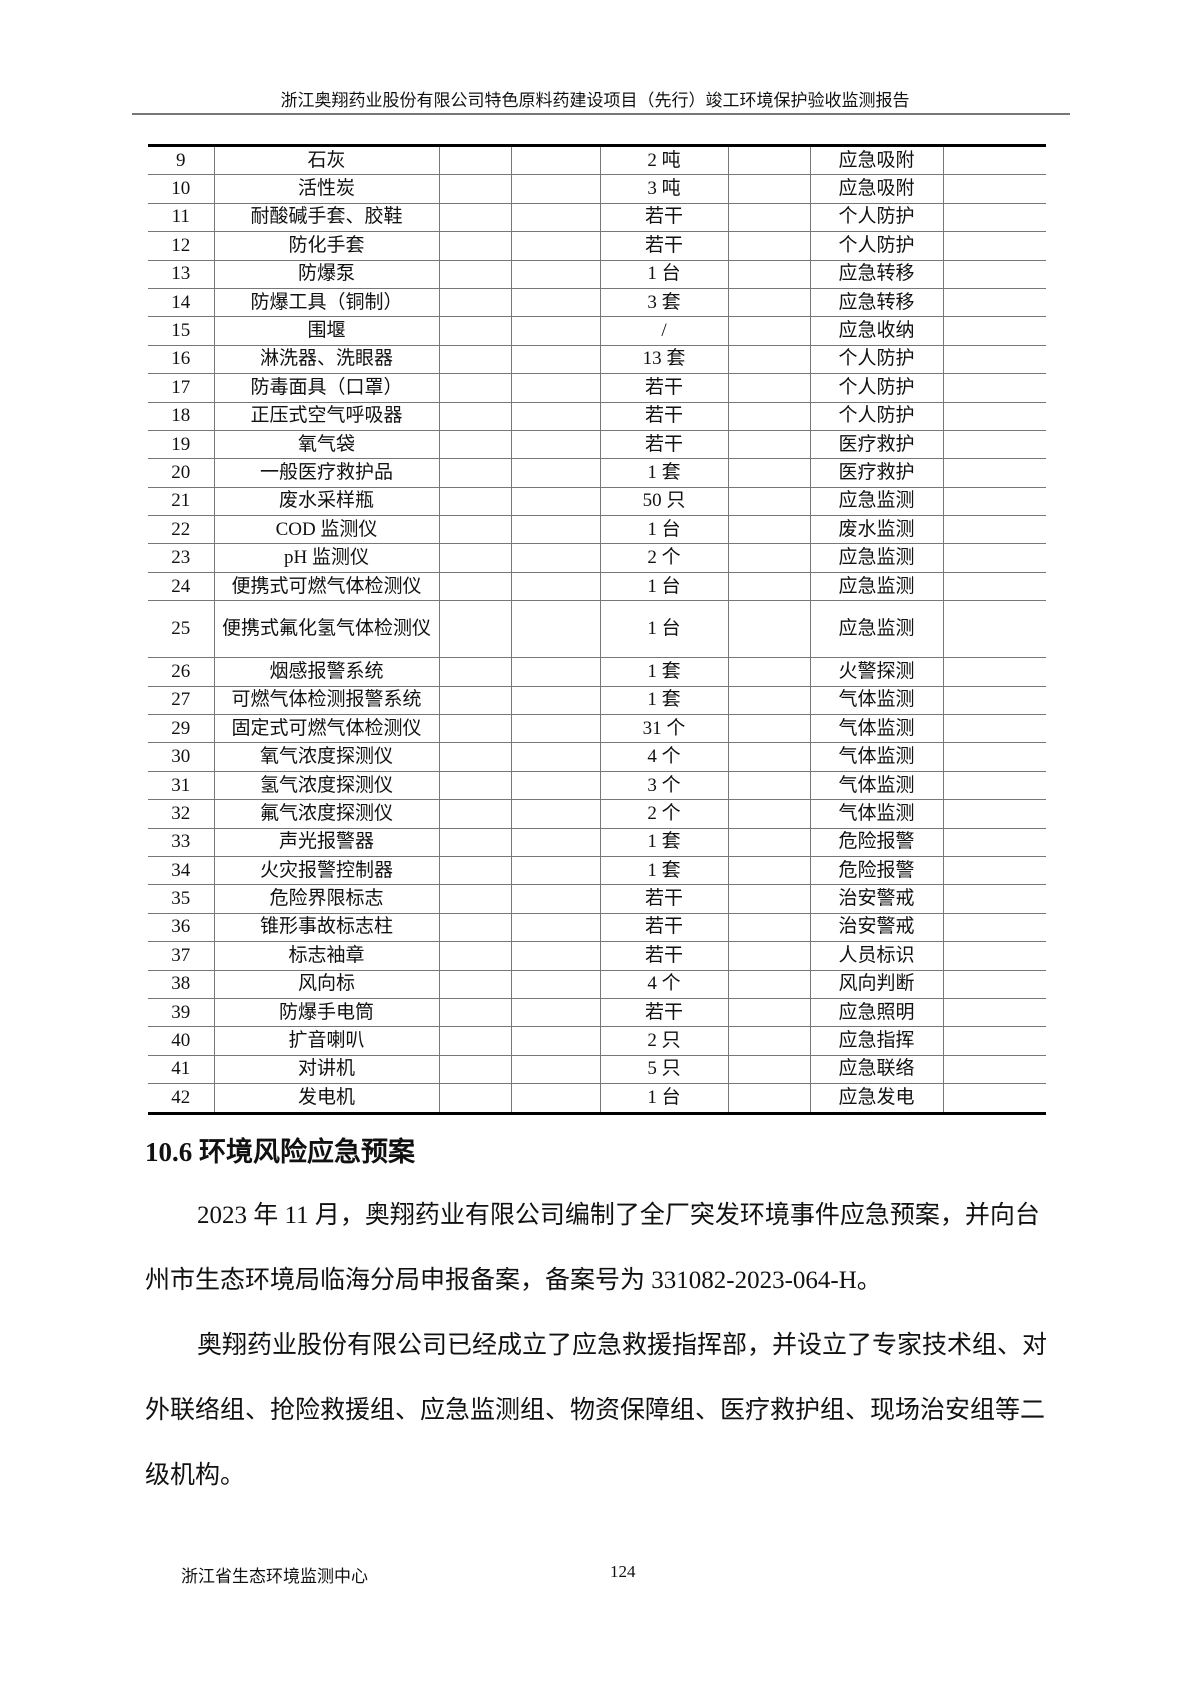 The width and height of the screenshot is (1190, 1683). I want to click on table-cell: 治安警戒, so click(876, 899).